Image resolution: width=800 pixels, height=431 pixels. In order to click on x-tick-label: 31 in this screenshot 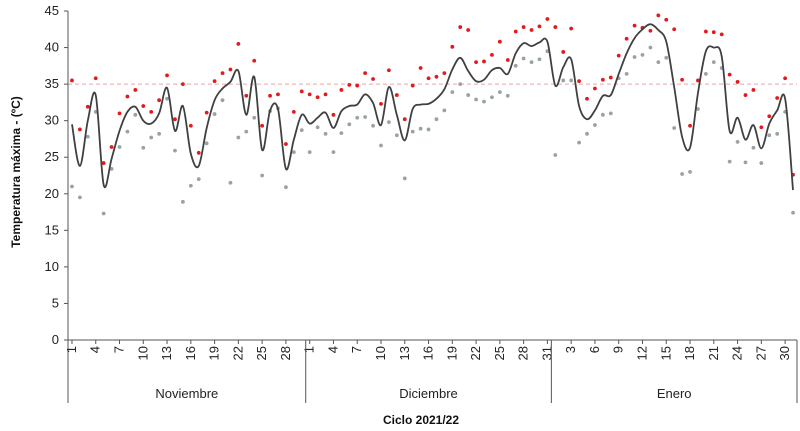, I will do `click(546, 353)`.